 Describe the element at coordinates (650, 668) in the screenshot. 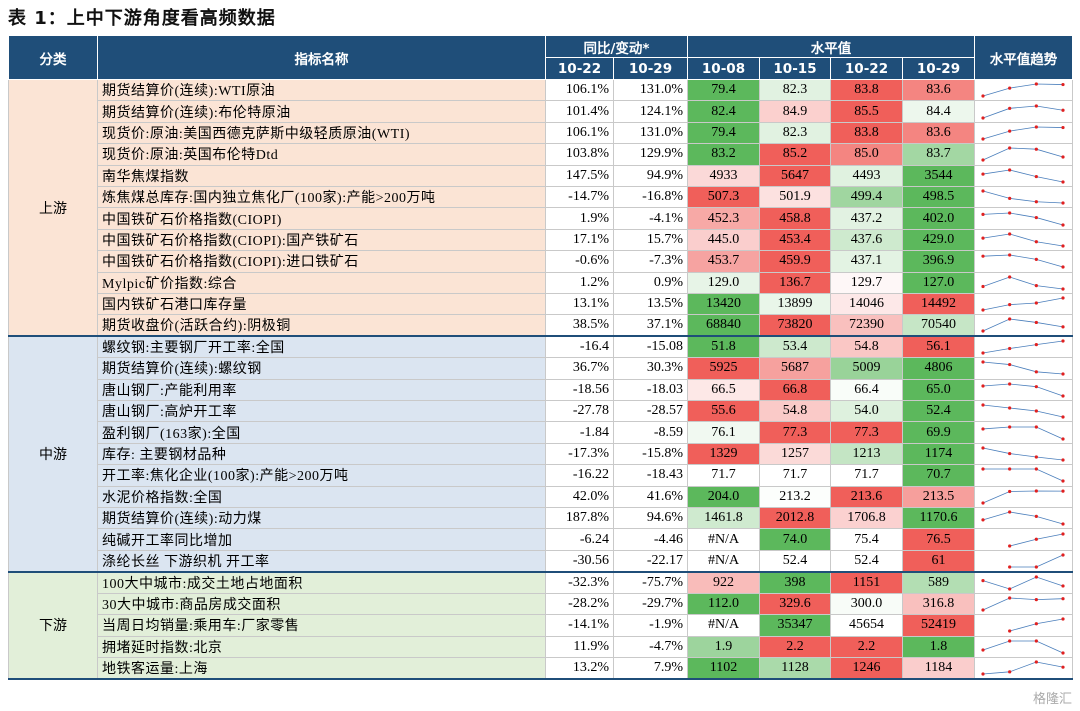

I see `change-cell: 7.9%` at that location.